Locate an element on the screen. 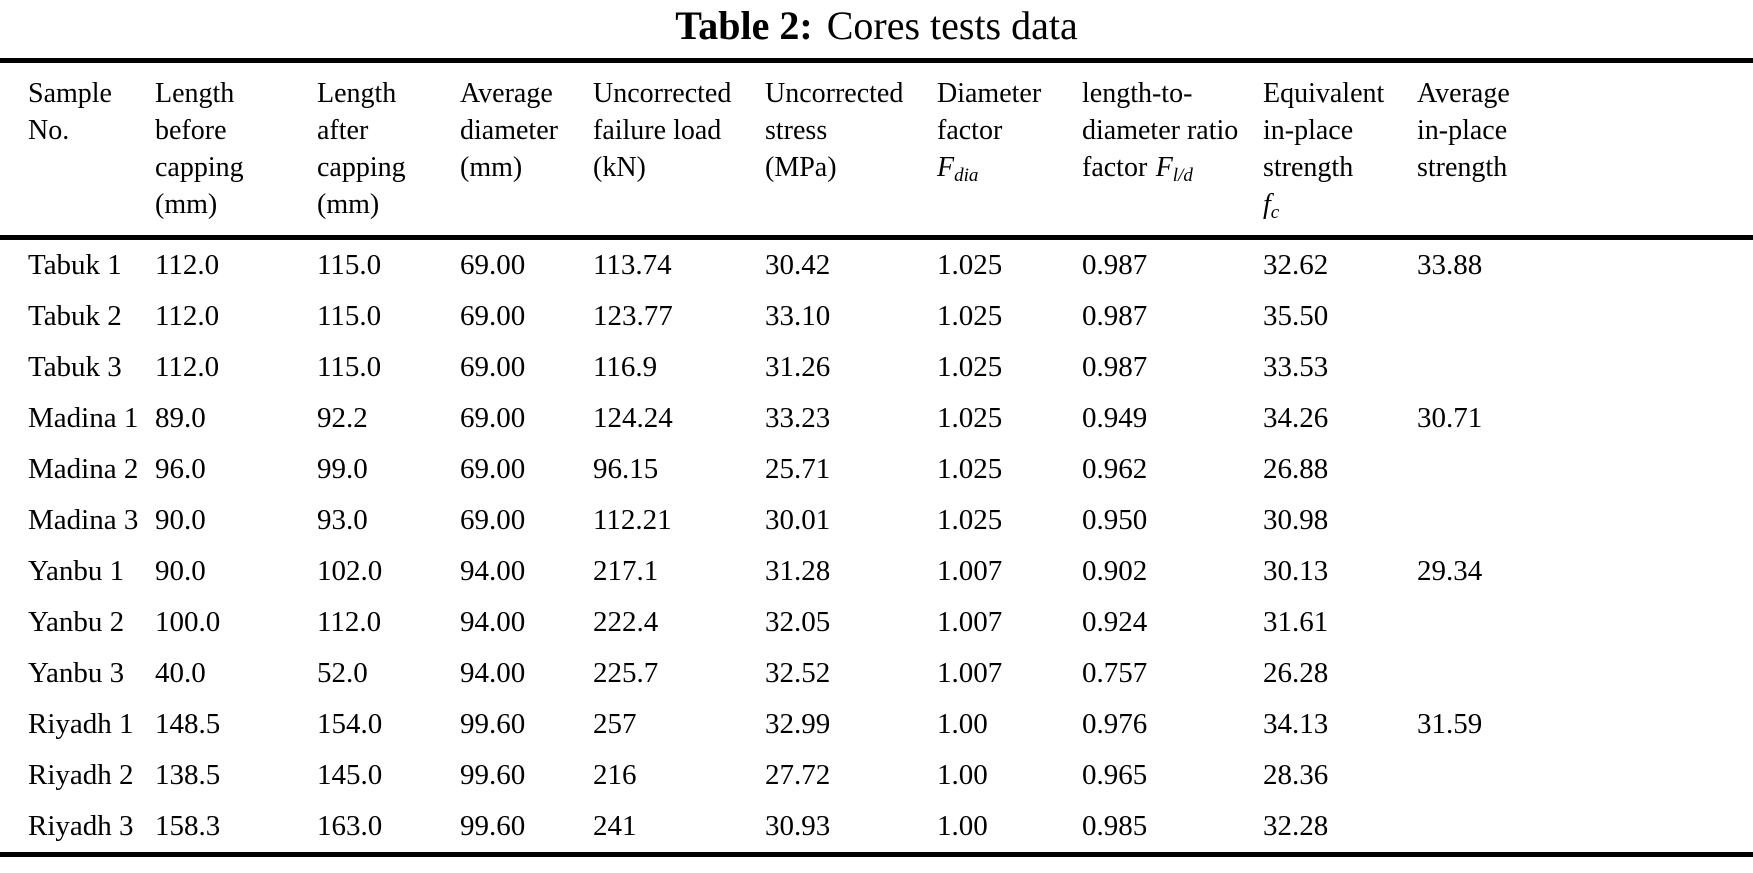  cell-ld-factor: 0.962 is located at coordinates (1115, 469).